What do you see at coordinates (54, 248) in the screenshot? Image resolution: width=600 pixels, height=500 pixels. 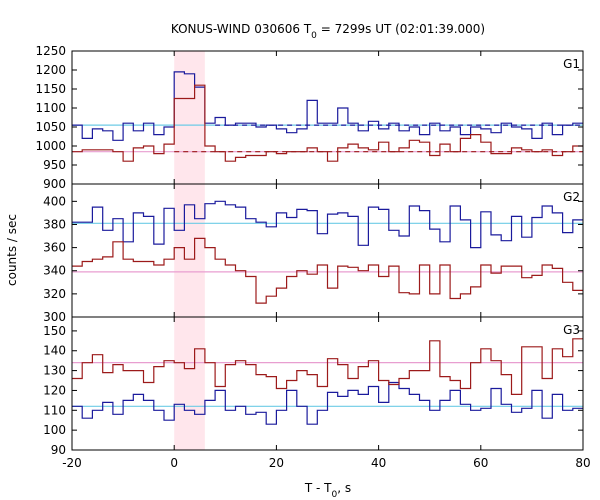 I see `y-tick-label: 360` at bounding box center [54, 248].